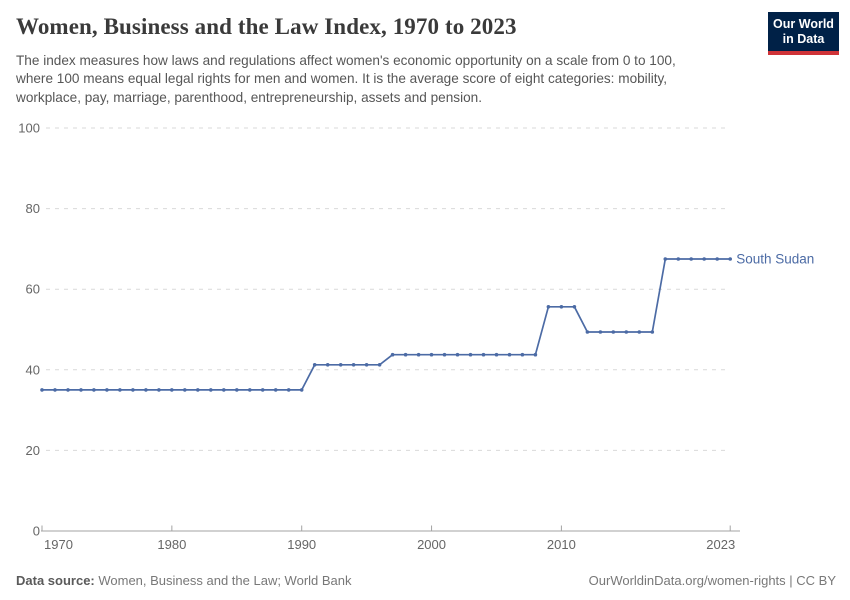  Describe the element at coordinates (803, 24) in the screenshot. I see `logo-line-1: Our World` at that location.